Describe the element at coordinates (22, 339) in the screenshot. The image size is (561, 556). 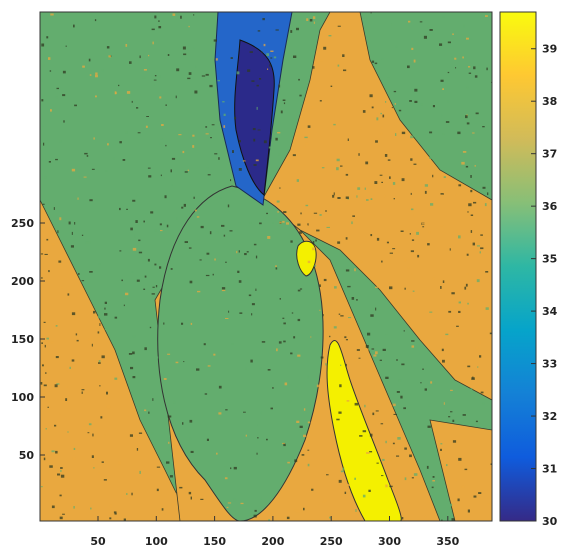
I see `y-tick-label: 150` at that location.